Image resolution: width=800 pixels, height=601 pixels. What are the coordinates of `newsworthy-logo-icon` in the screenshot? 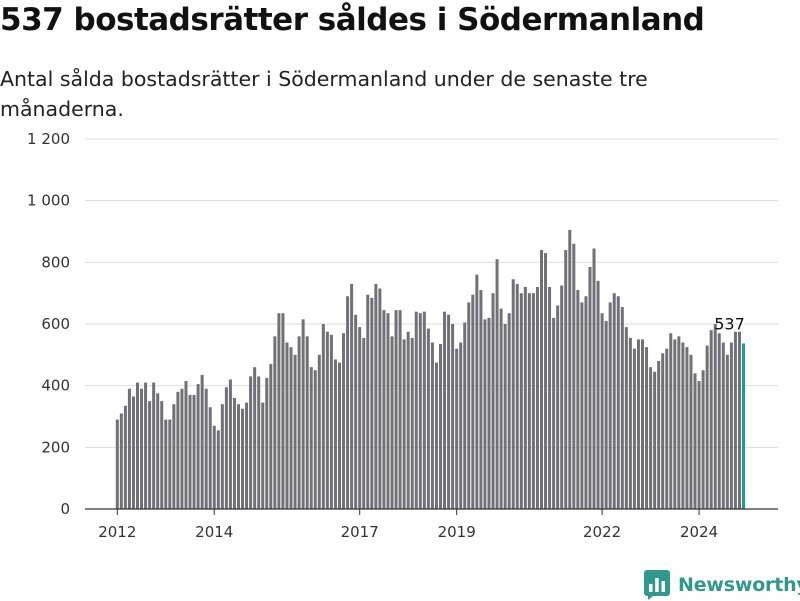 It's located at (657, 585).